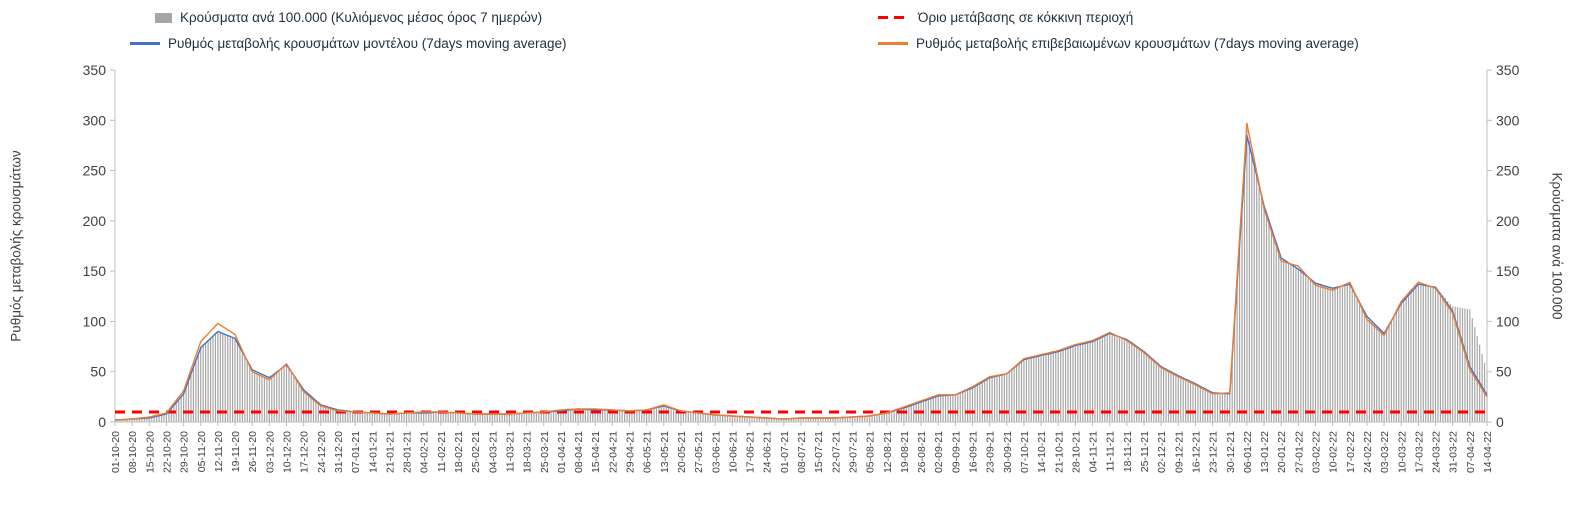 Image resolution: width=1581 pixels, height=506 pixels. What do you see at coordinates (253, 451) in the screenshot?
I see `svg-text: 26-11-20` at bounding box center [253, 451].